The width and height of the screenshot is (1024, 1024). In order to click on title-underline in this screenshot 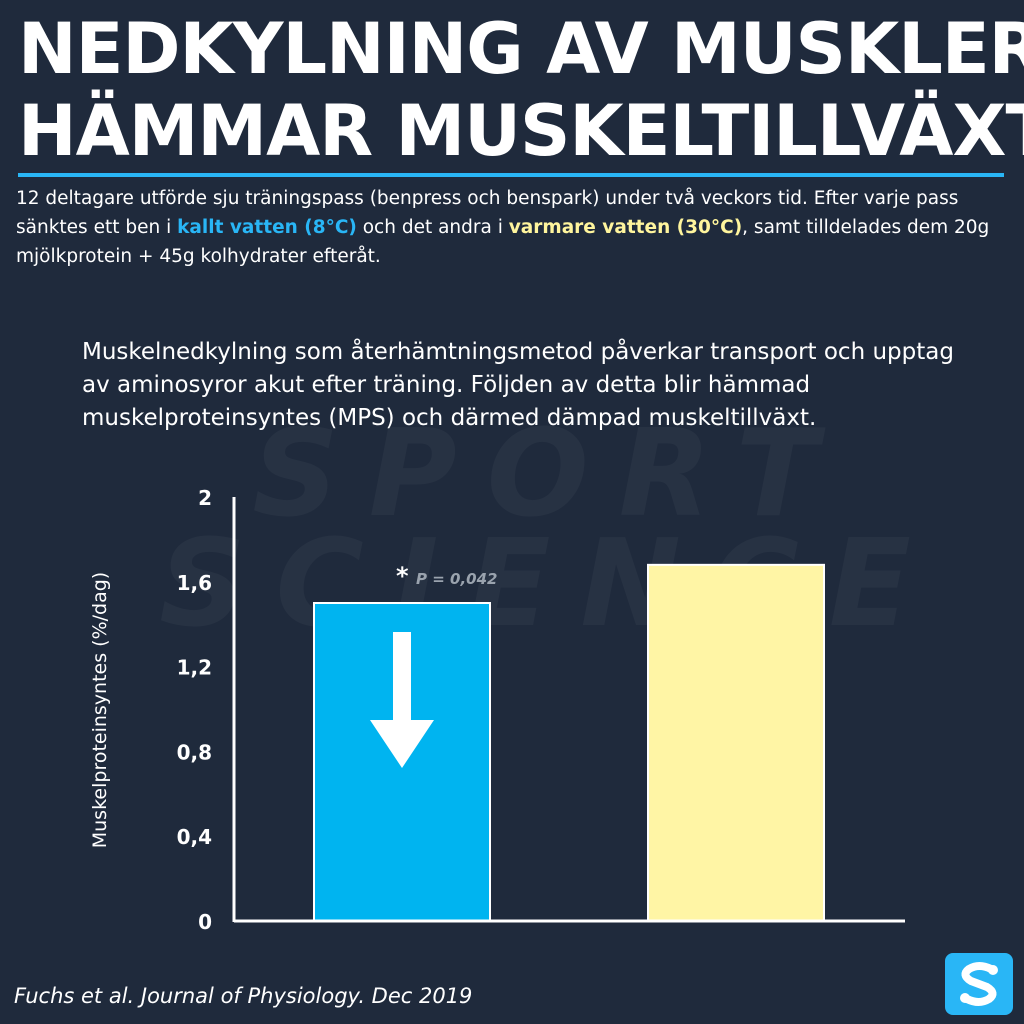, I will do `click(511, 175)`.